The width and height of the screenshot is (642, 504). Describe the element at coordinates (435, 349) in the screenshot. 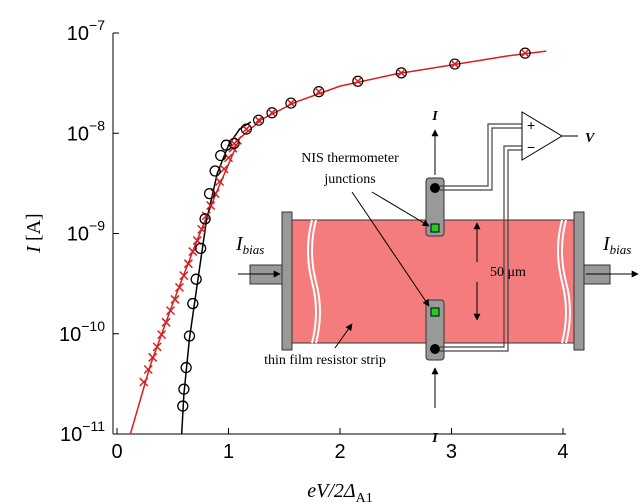

I see `bottom-contact` at that location.